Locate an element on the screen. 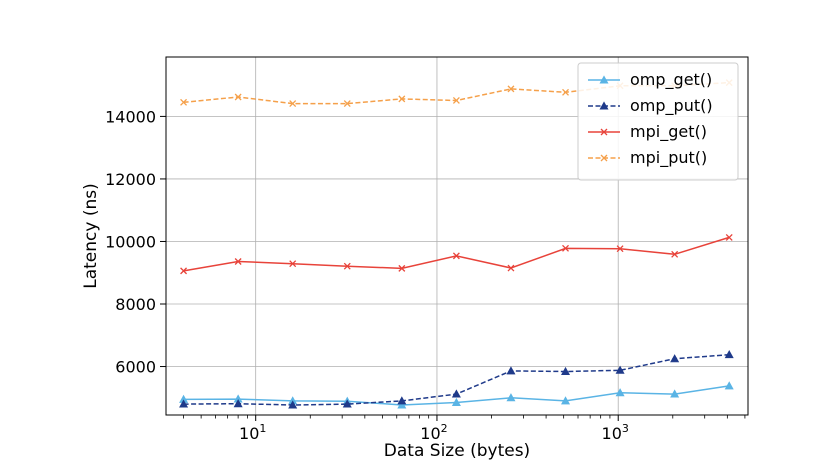 The width and height of the screenshot is (830, 475). x-tick-label: 10³ is located at coordinates (615, 432).